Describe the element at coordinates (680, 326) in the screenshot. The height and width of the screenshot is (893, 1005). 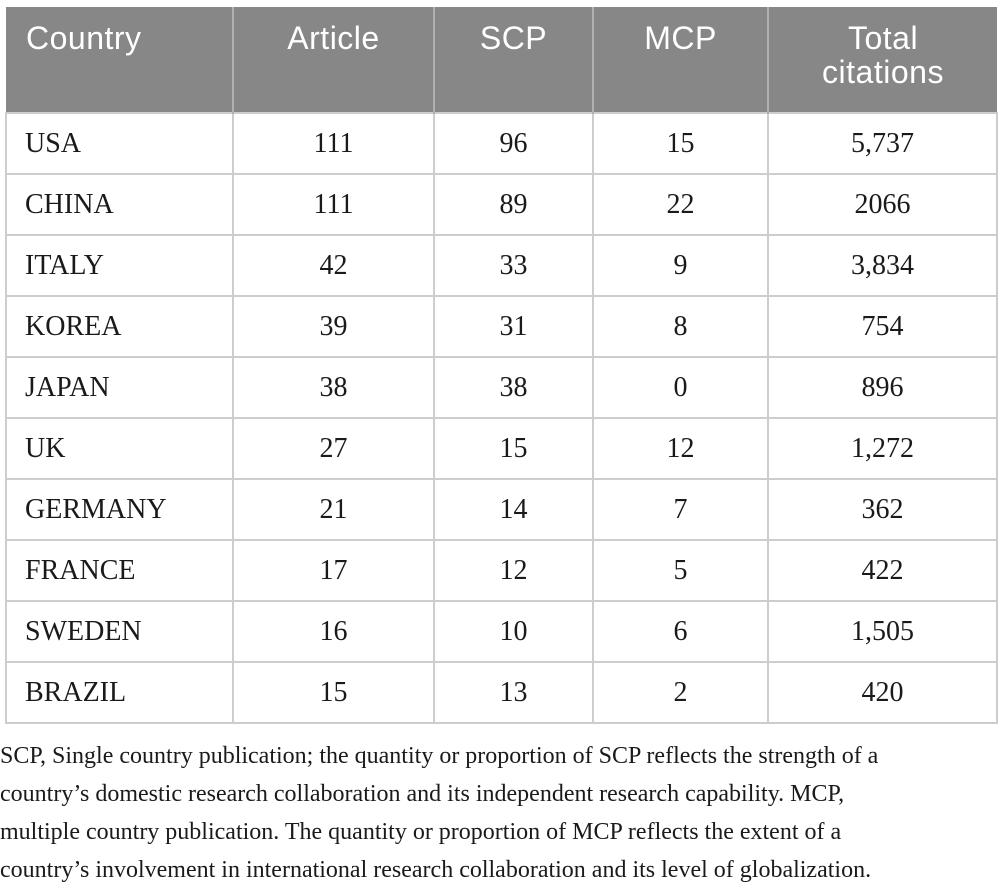
I see `cell-mcp: 8` at that location.